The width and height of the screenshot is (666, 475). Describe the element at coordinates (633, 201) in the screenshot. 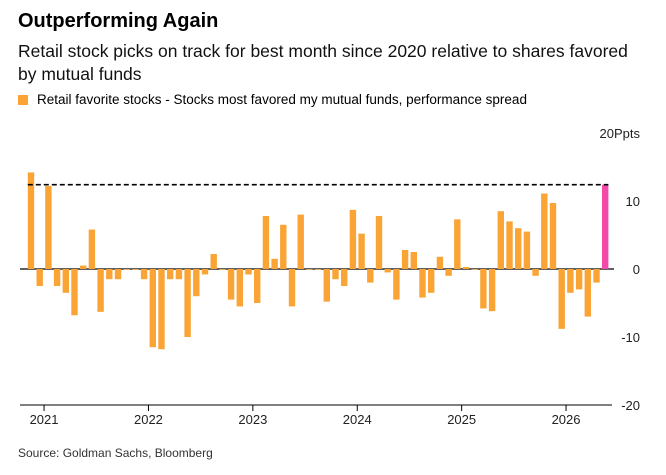

I see `y-tick-label: 10` at that location.